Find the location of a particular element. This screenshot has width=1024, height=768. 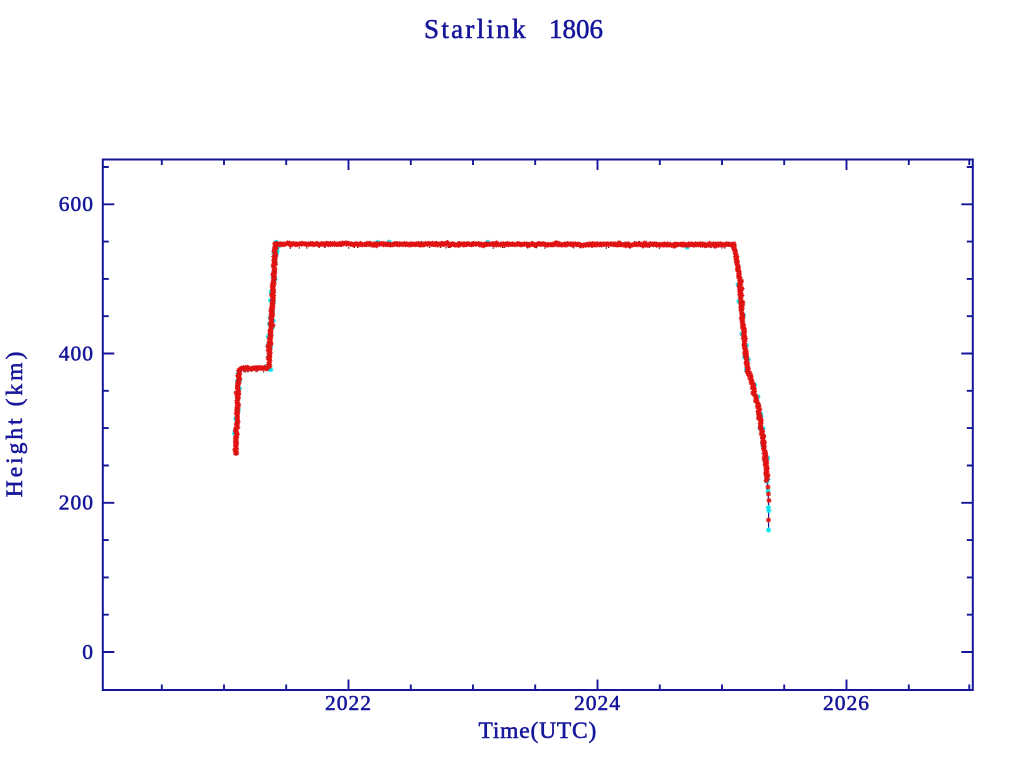

svg-text: Time(UTC) is located at coordinates (537, 731).